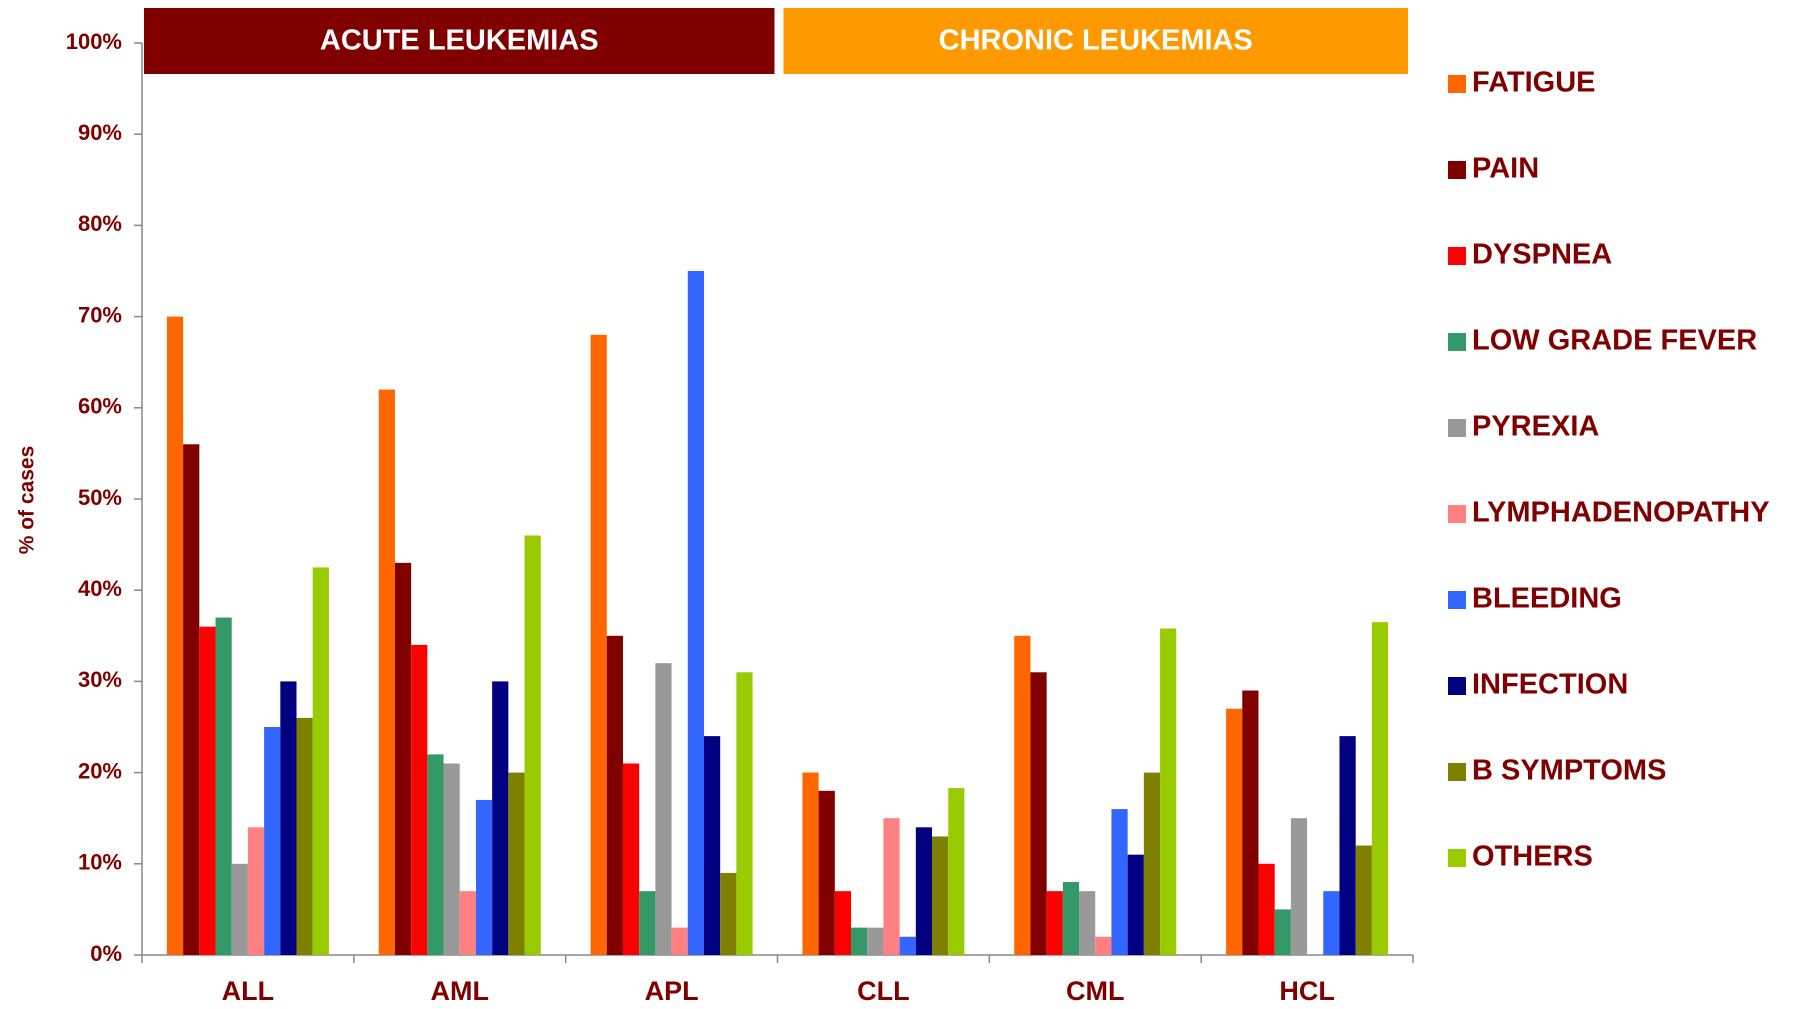  I want to click on x-tick-label: HCL, so click(1307, 991).